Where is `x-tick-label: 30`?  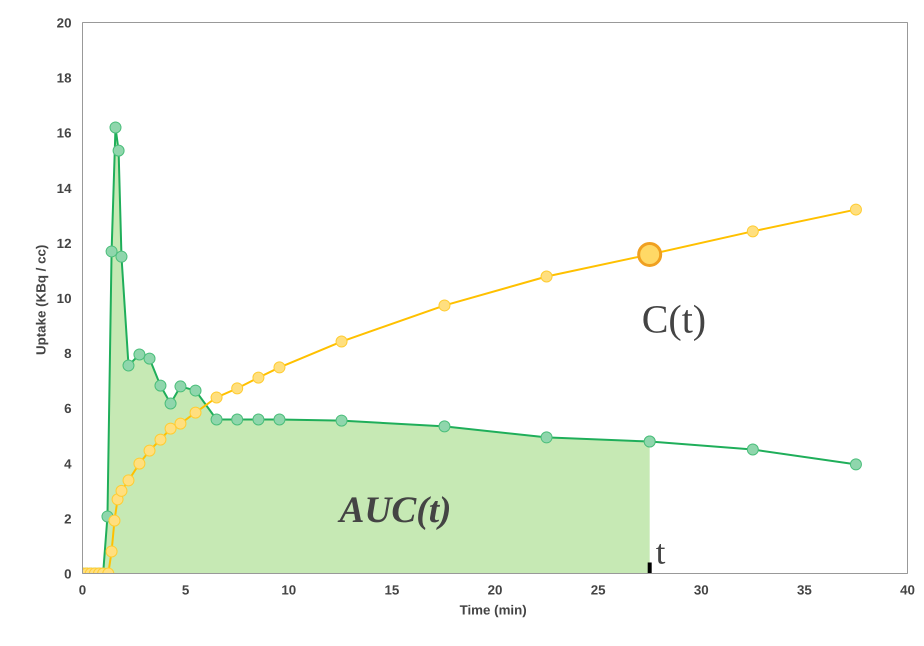 x-tick-label: 30 is located at coordinates (701, 590).